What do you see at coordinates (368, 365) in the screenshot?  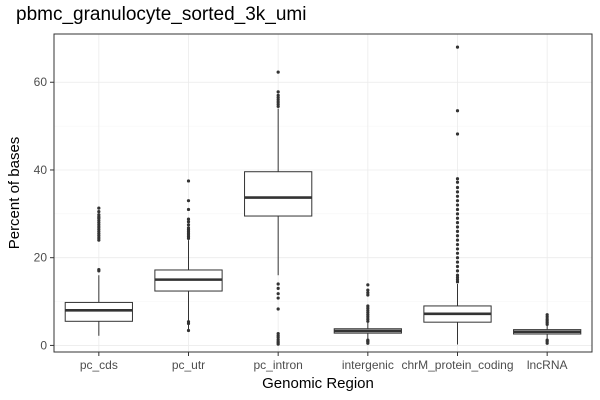 I see `x-tick-label-intergenic: intergenic` at bounding box center [368, 365].